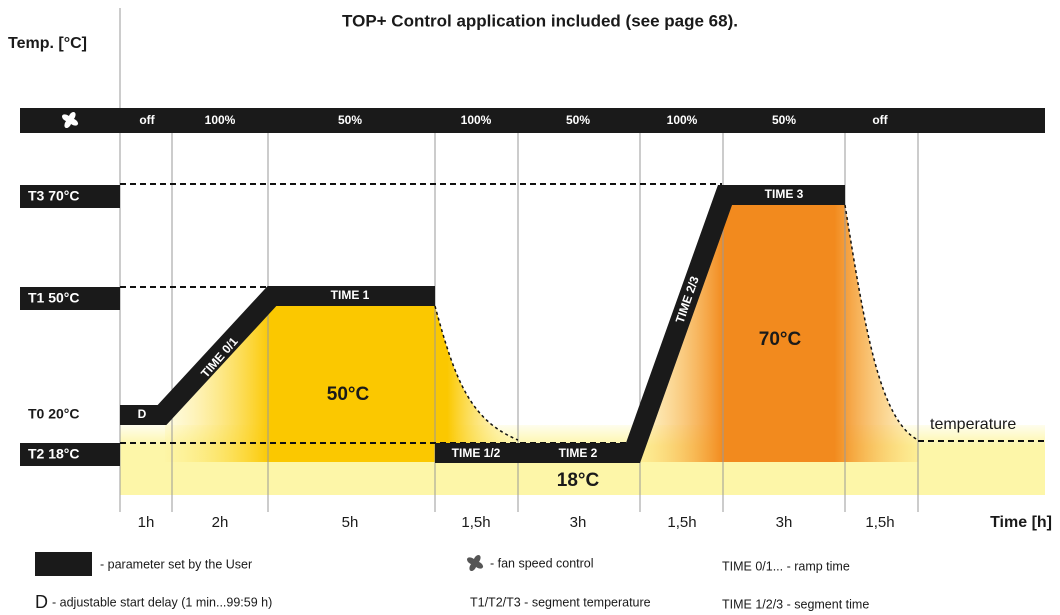 This screenshot has width=1060, height=615. What do you see at coordinates (795, 604) in the screenshot?
I see `legend-text: TIME 1/2/3 - segment time` at bounding box center [795, 604].